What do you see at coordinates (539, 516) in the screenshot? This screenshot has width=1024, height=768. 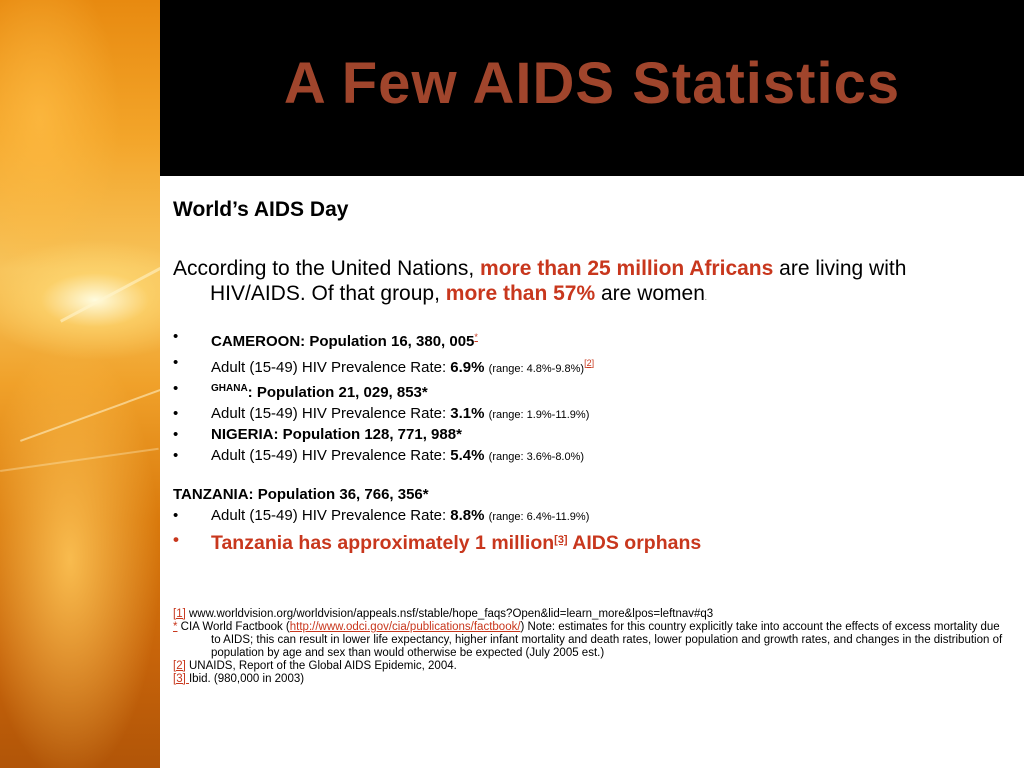 I see `rate-range: (range: 6.4%-11.9%)` at bounding box center [539, 516].